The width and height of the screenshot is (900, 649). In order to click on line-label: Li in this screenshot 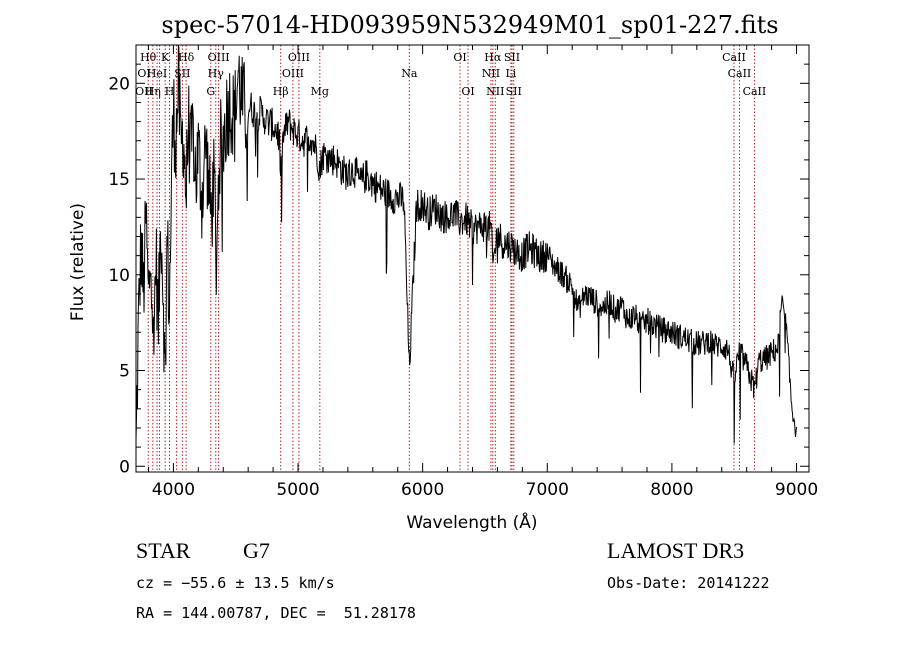, I will do `click(510, 73)`.